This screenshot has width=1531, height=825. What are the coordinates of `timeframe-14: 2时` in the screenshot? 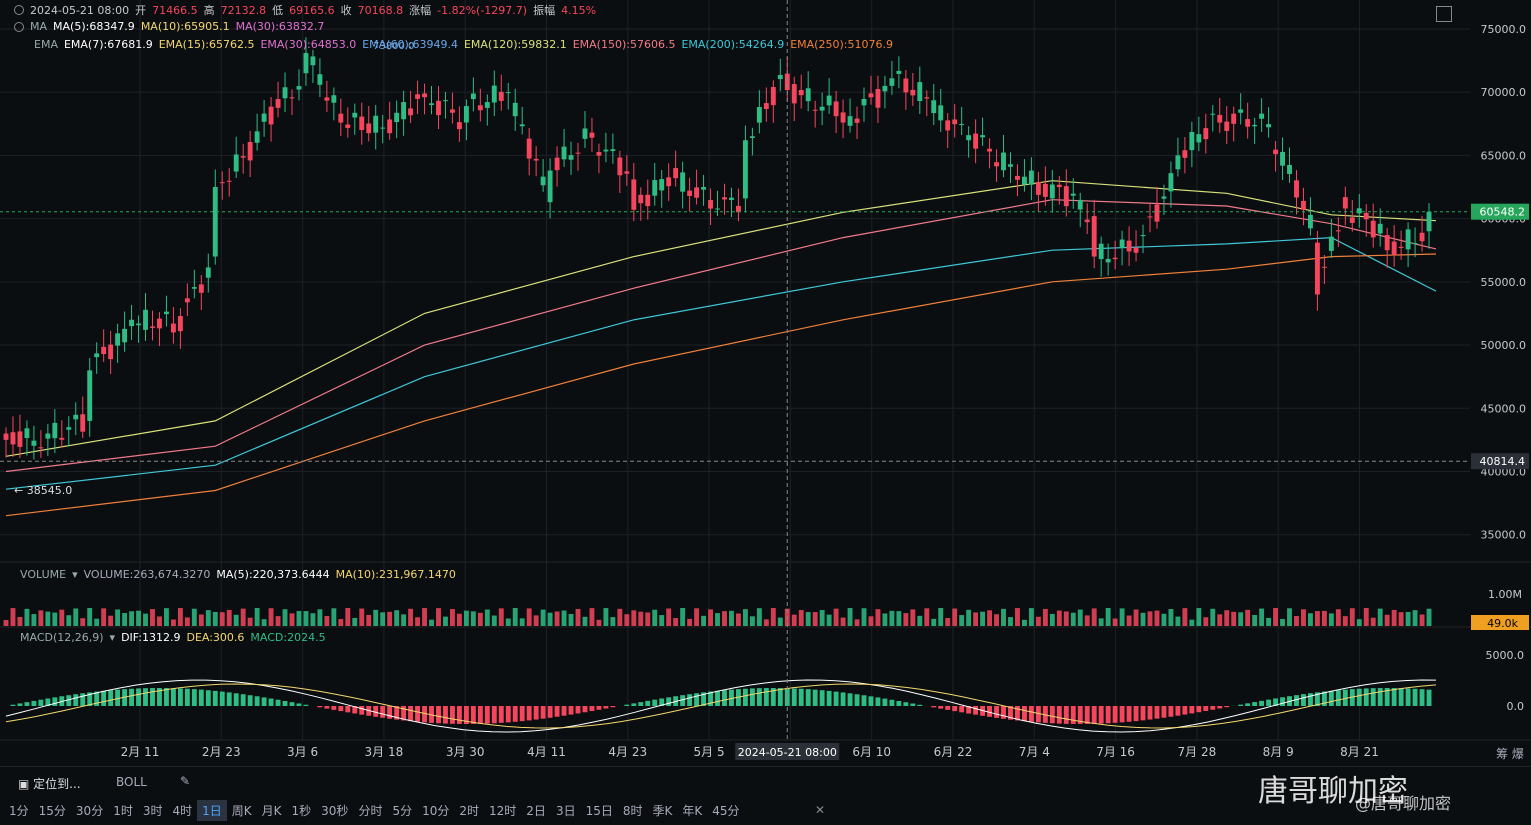 It's located at (469, 810).